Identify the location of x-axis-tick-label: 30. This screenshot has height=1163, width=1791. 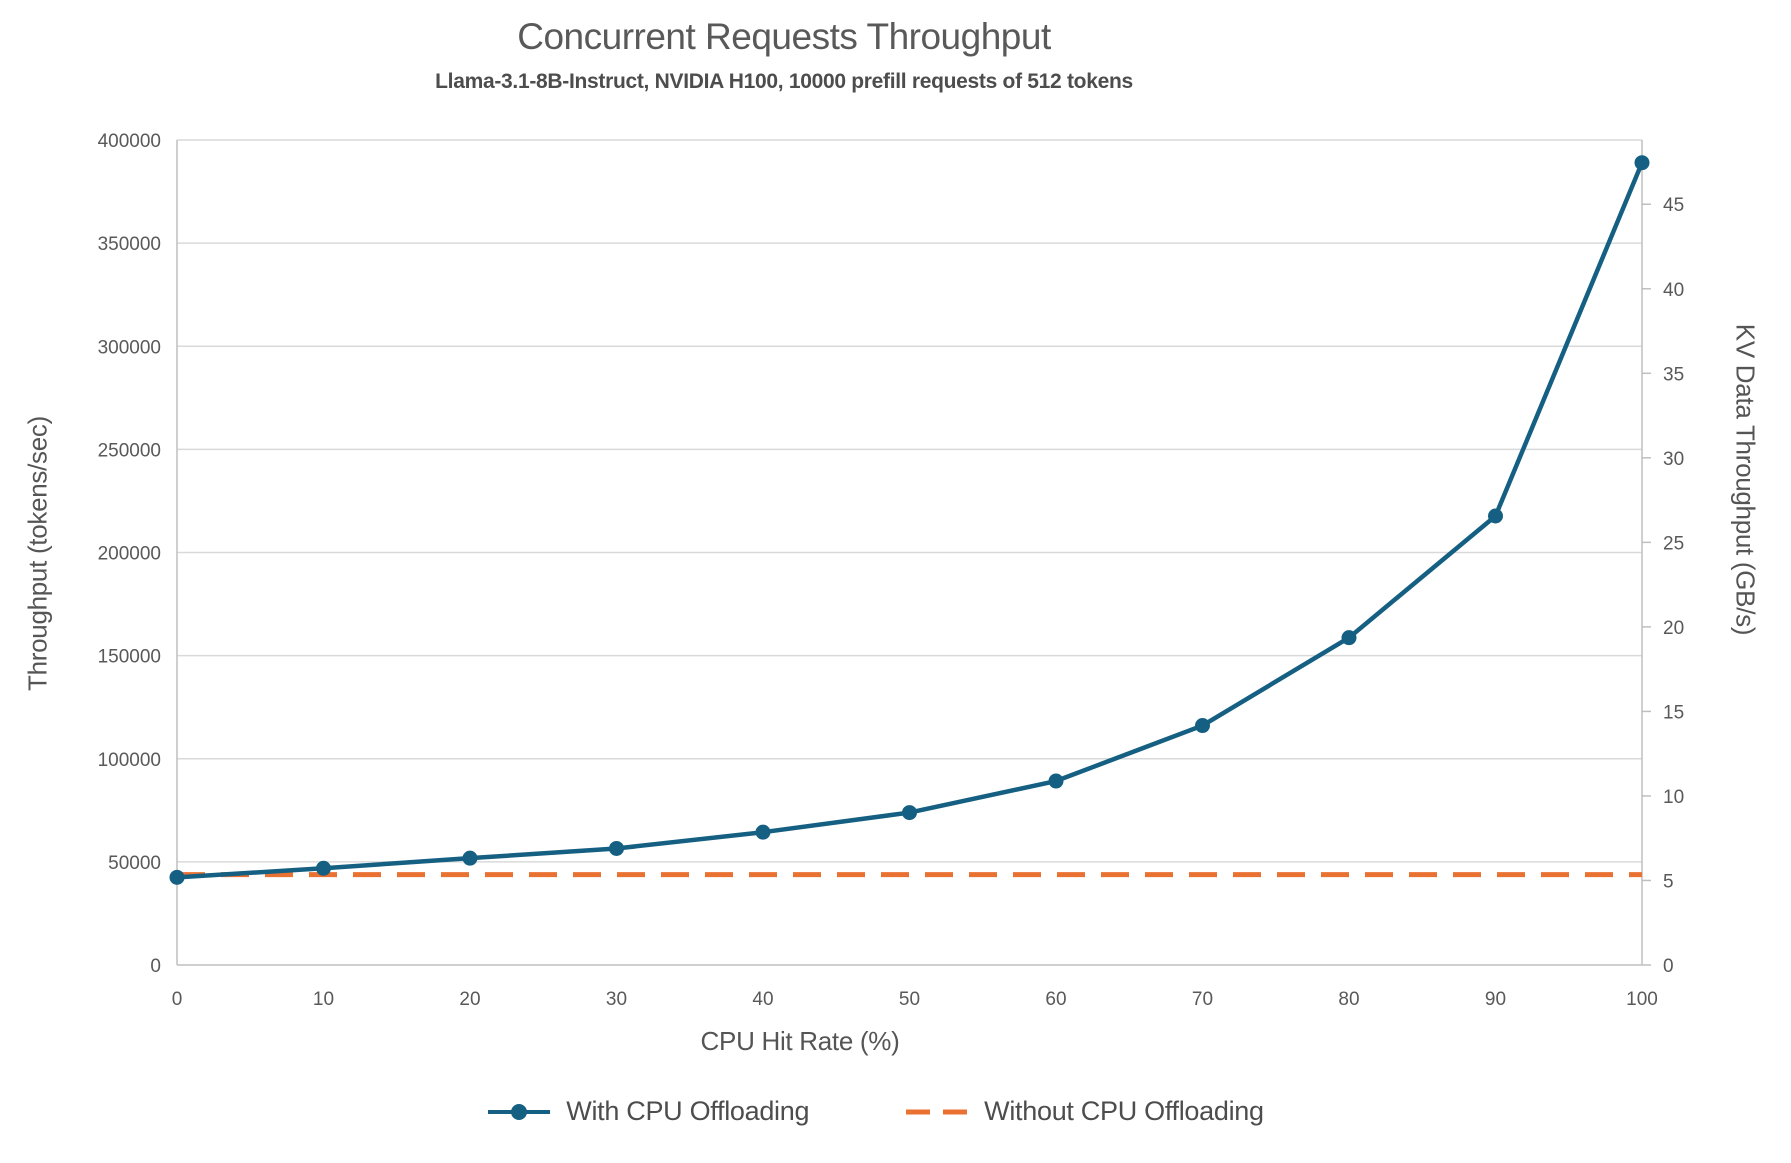
(616, 999).